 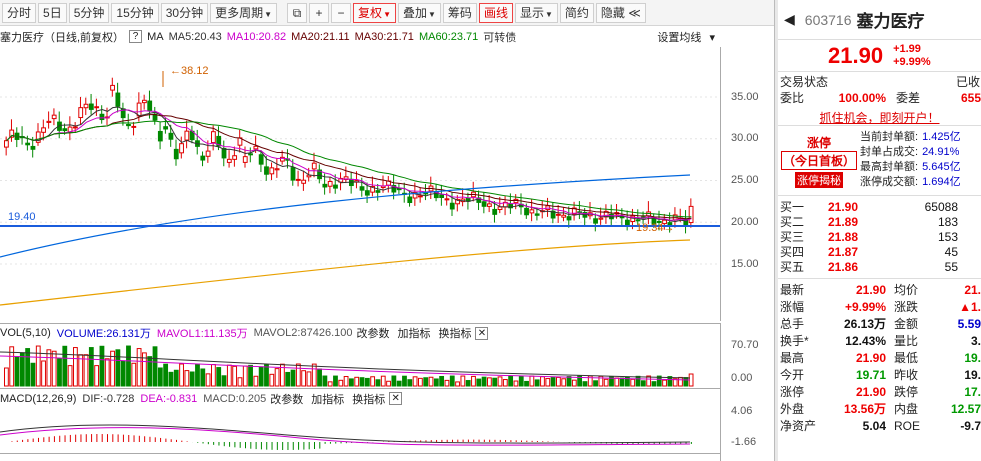 What do you see at coordinates (744, 442) in the screenshot?
I see `macd-tick: -1.66` at bounding box center [744, 442].